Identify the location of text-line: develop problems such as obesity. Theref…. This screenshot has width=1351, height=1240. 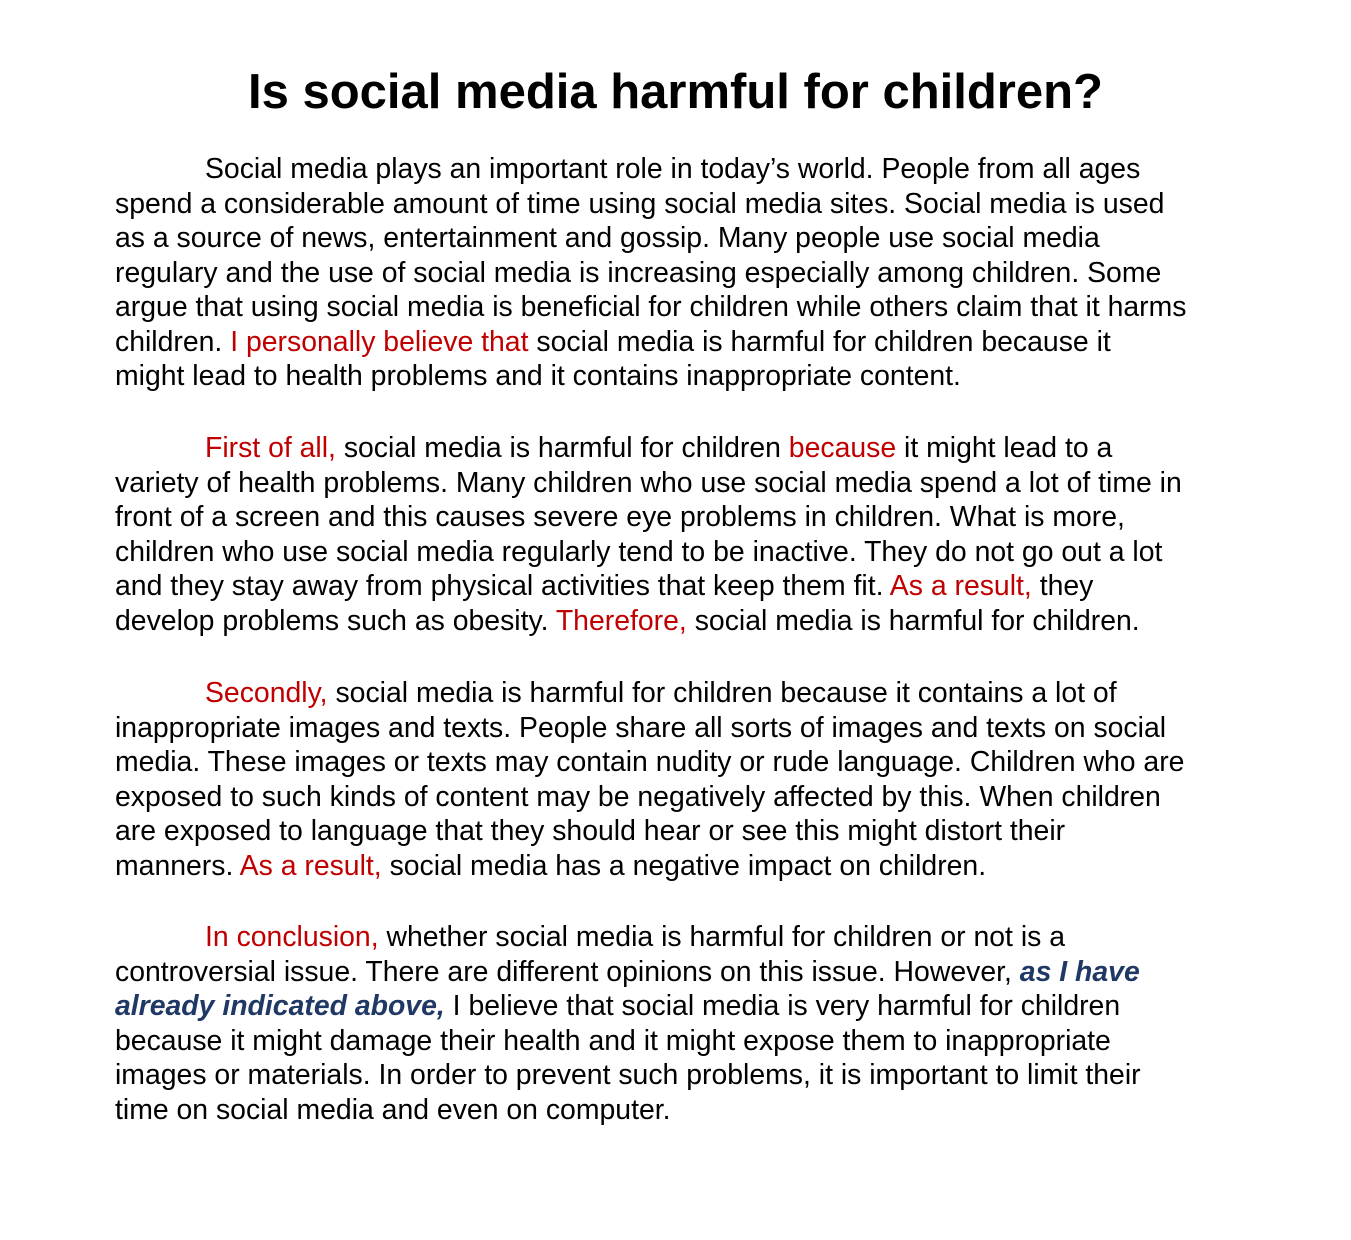
(682, 621).